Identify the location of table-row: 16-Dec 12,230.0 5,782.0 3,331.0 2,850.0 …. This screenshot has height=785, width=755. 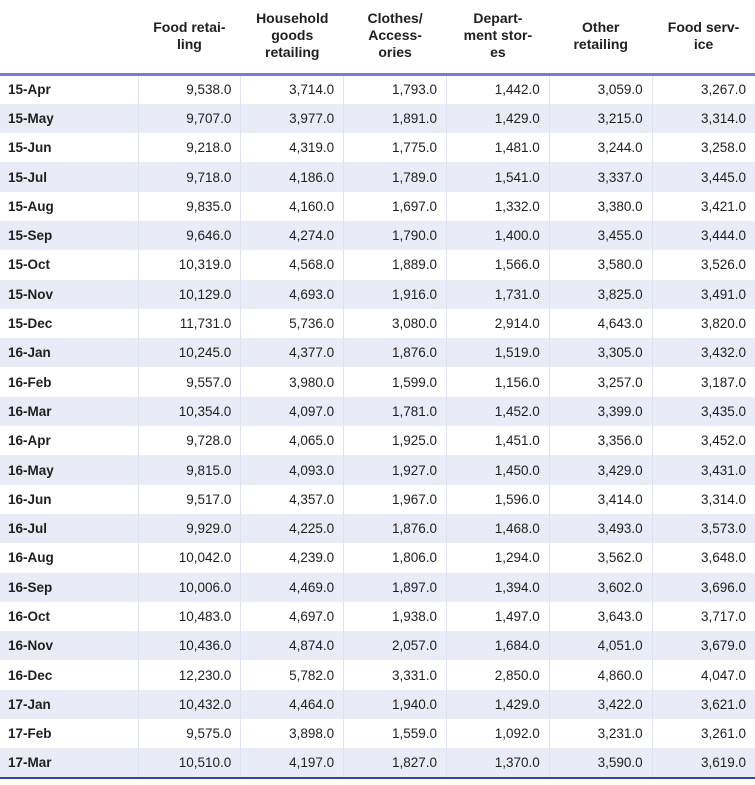
(377, 675).